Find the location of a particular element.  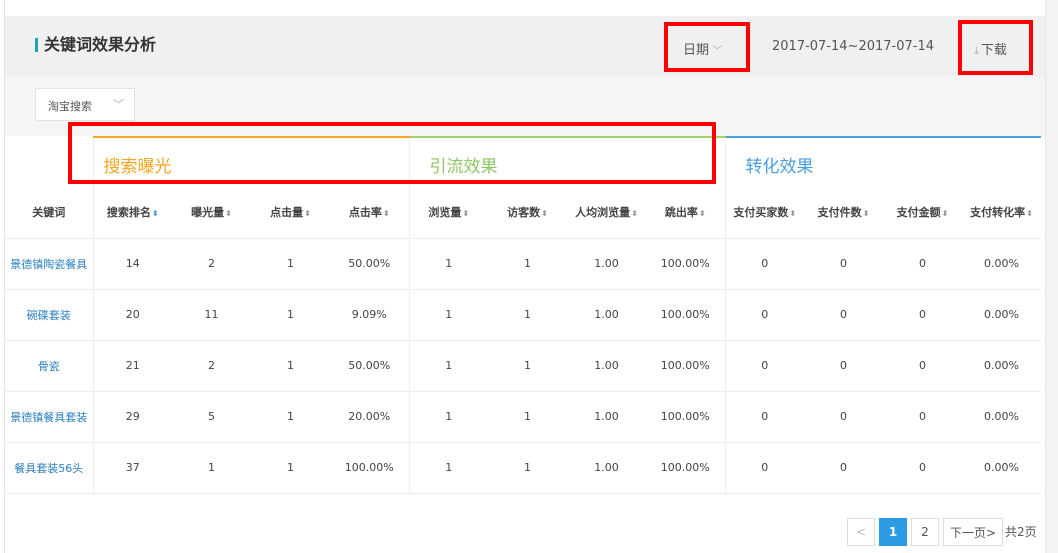

table-cell: 20.00% is located at coordinates (369, 417).